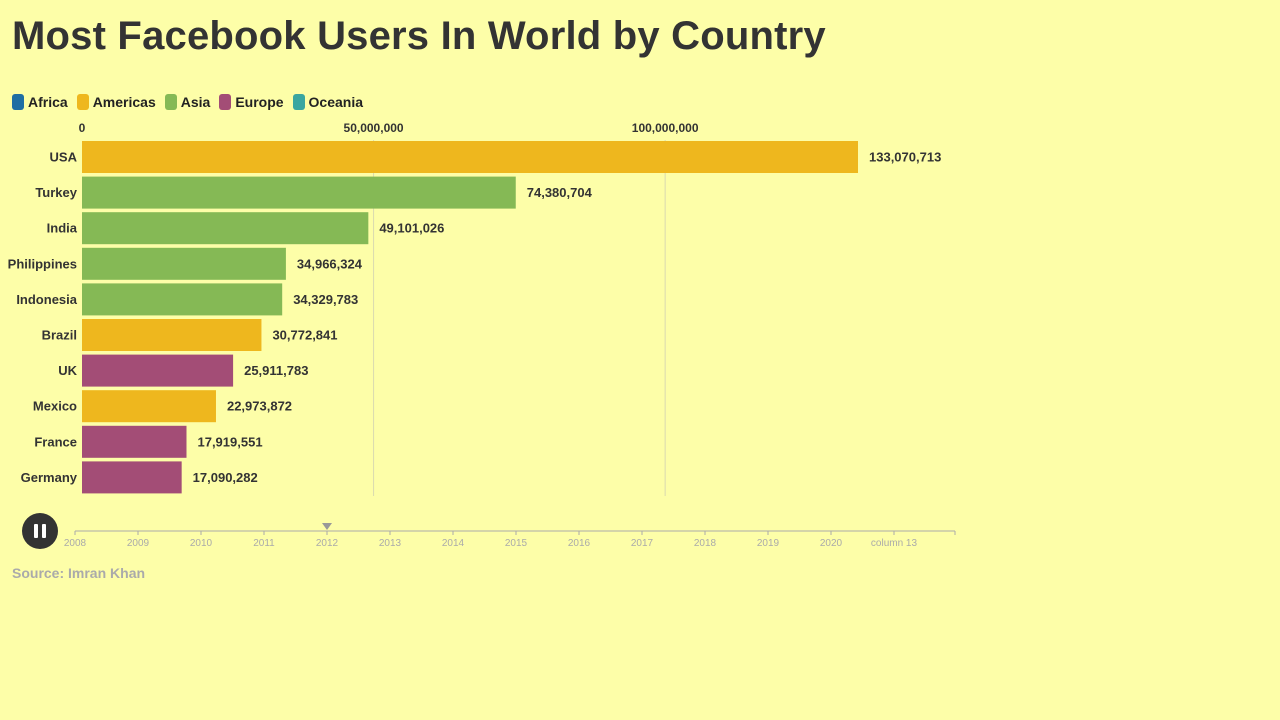 This screenshot has width=1280, height=720. Describe the element at coordinates (560, 192) in the screenshot. I see `value-label: 74,380,704` at that location.